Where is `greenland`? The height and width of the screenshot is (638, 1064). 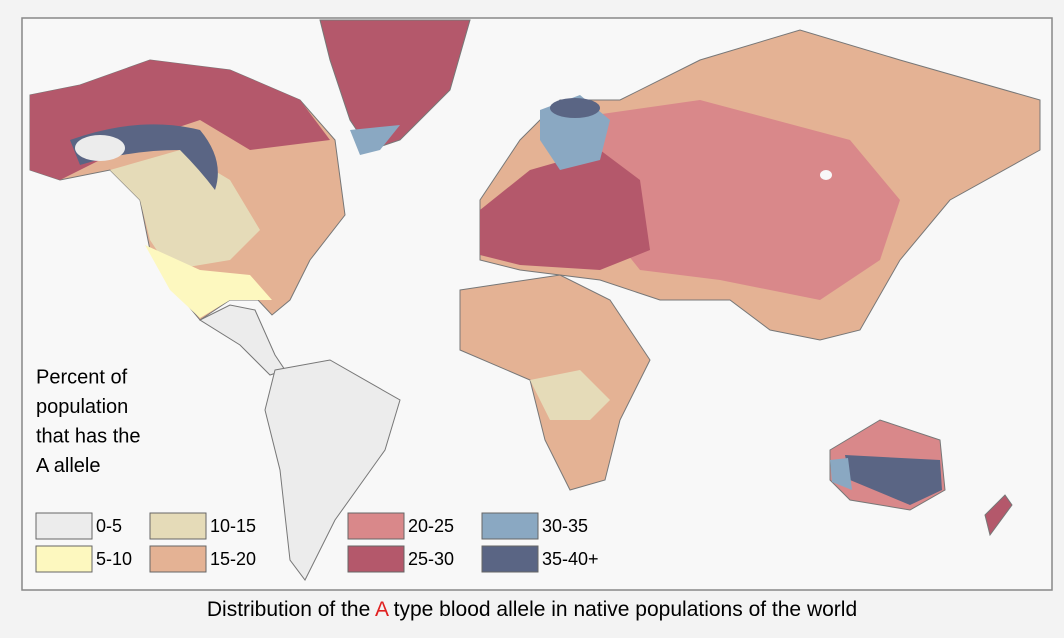
greenland is located at coordinates (395, 85).